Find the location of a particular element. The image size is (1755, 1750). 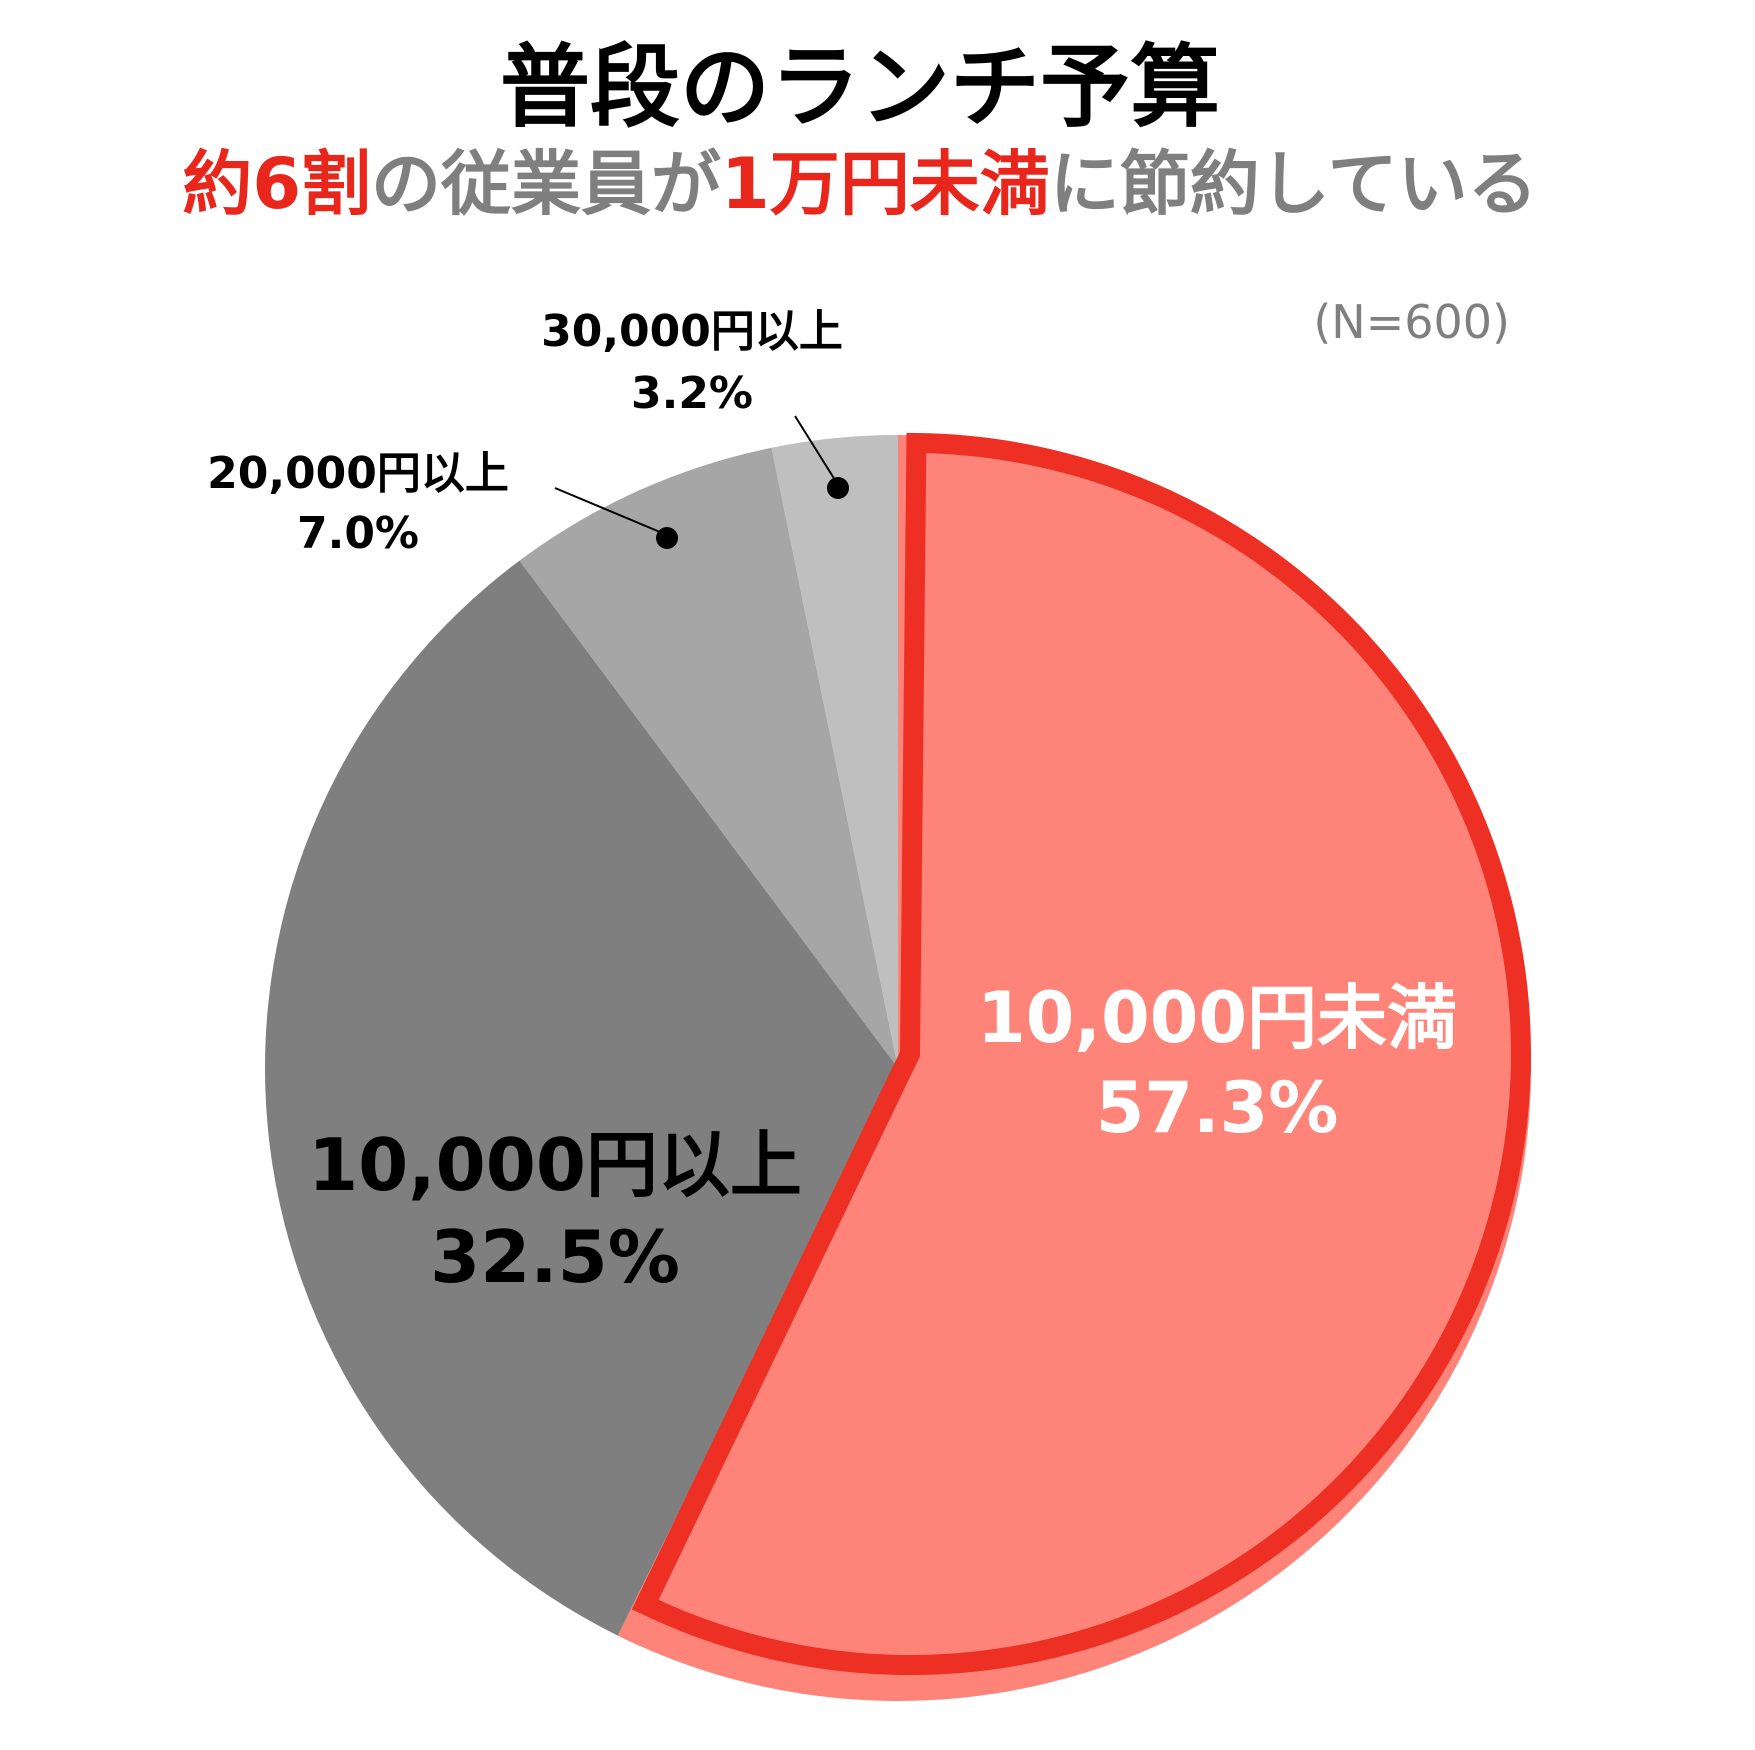

slice-value-over-30000: 3.2% is located at coordinates (692, 393).